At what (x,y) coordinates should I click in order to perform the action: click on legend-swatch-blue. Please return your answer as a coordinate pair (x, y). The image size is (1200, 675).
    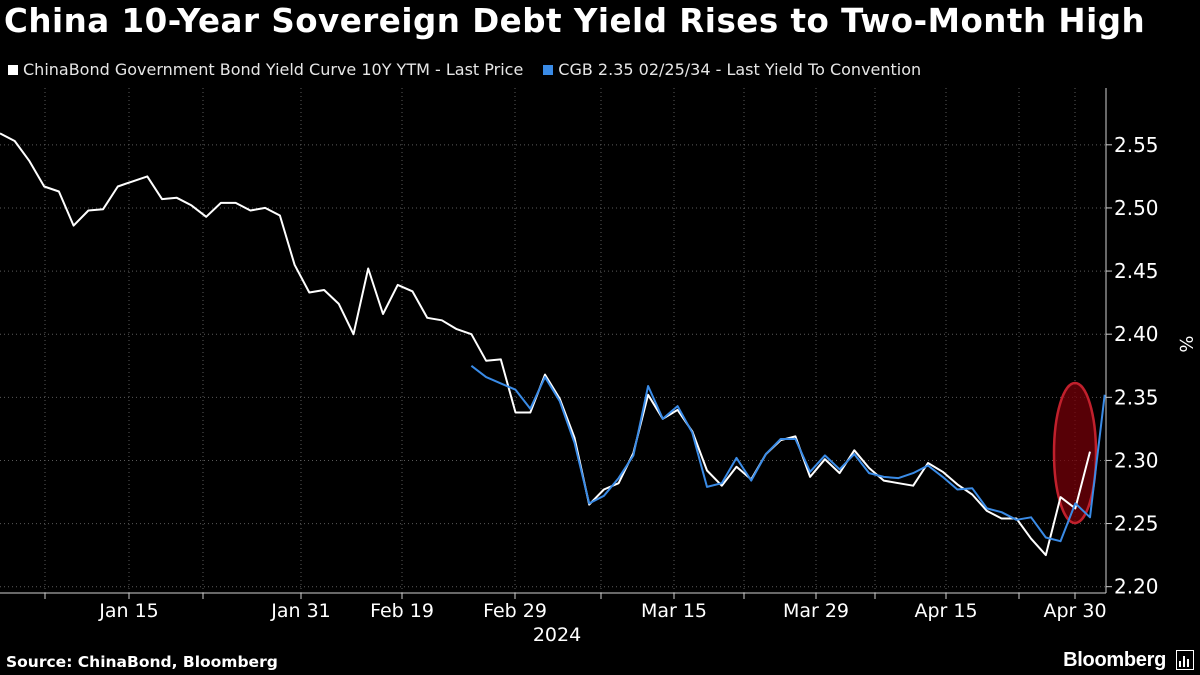
    Looking at the image, I should click on (548, 69).